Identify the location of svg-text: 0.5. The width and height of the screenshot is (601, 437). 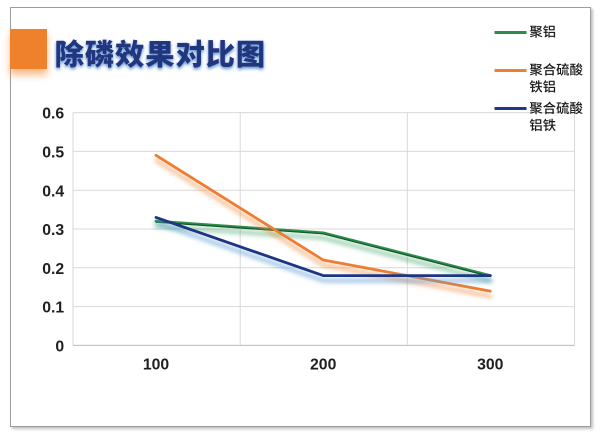
(53, 153).